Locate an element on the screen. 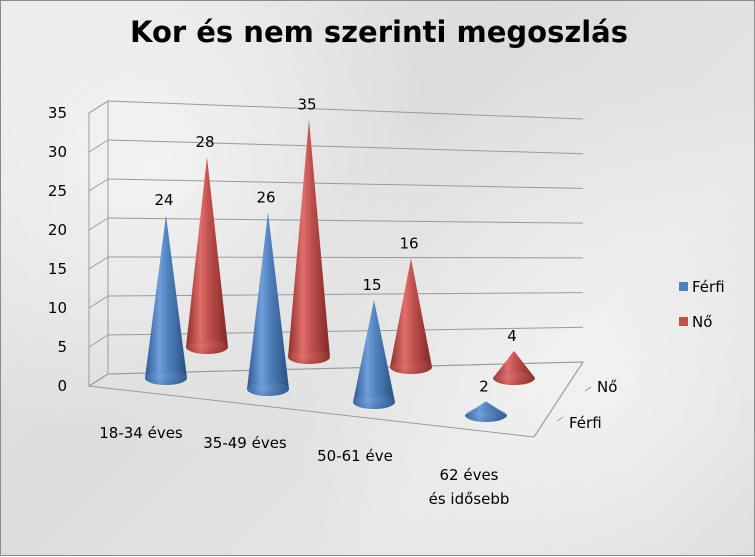 The height and width of the screenshot is (557, 755). data-label: 16 is located at coordinates (408, 243).